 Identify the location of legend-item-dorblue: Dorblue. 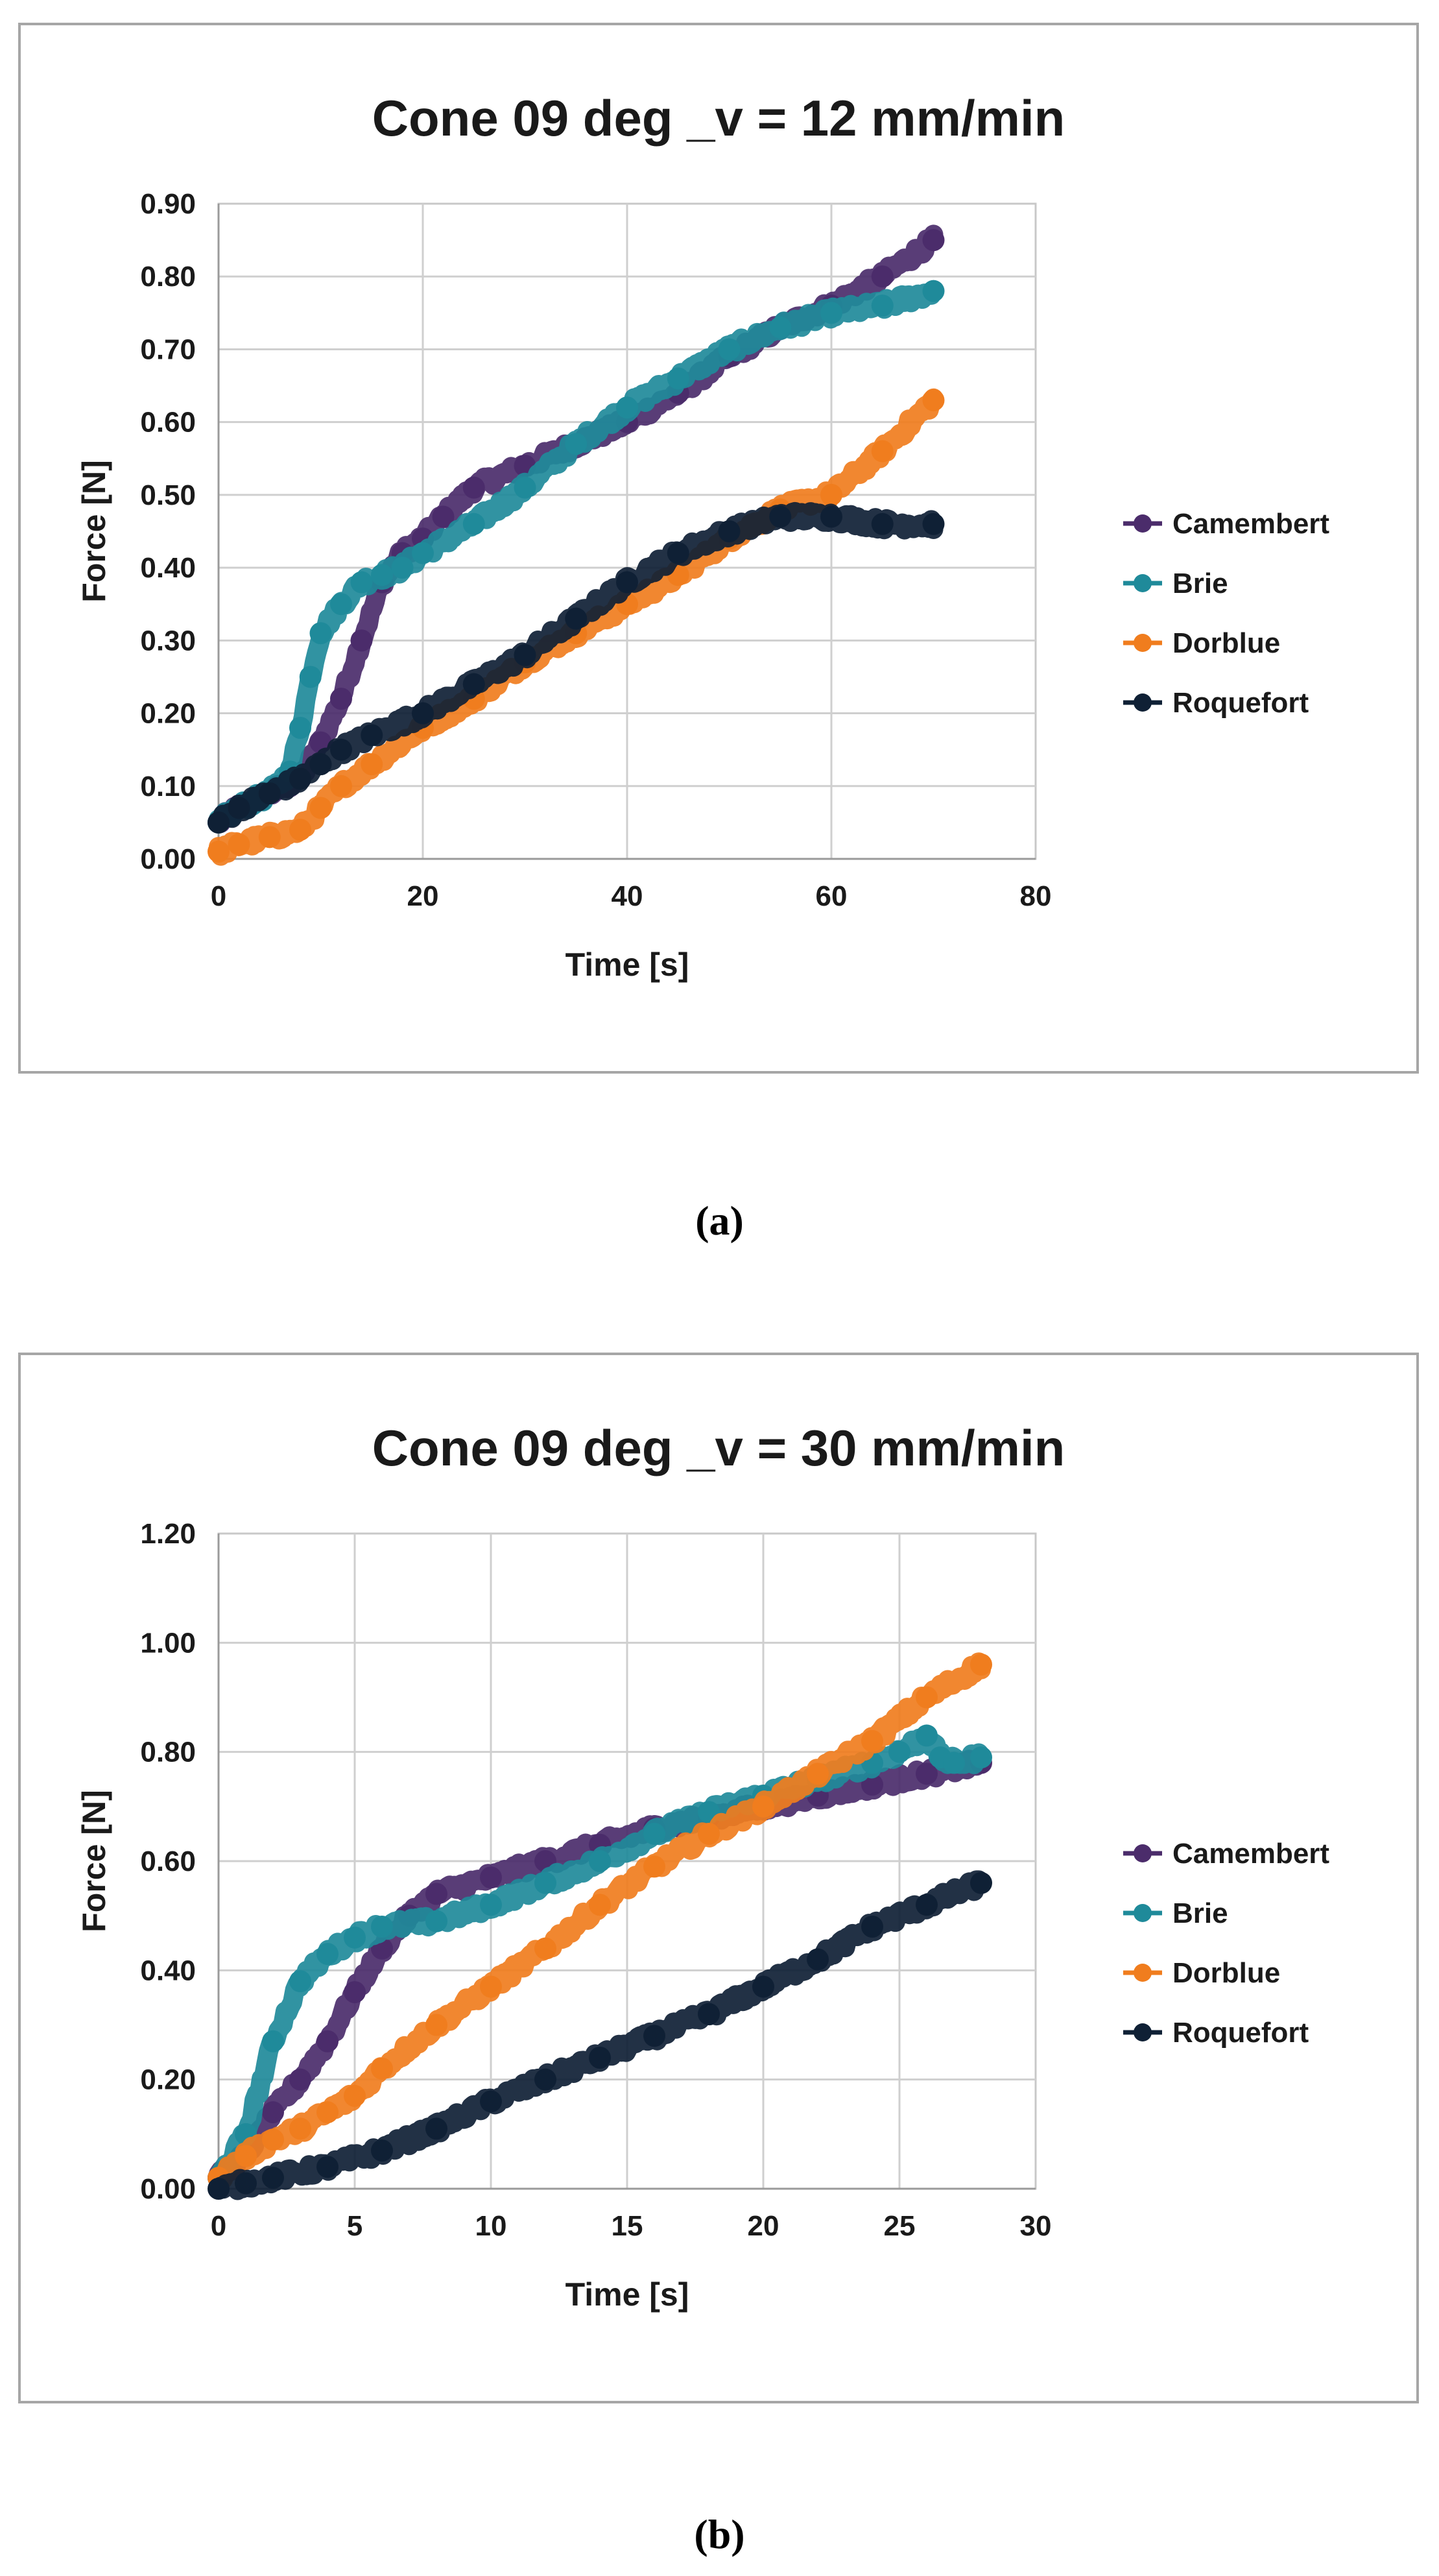
(1201, 643).